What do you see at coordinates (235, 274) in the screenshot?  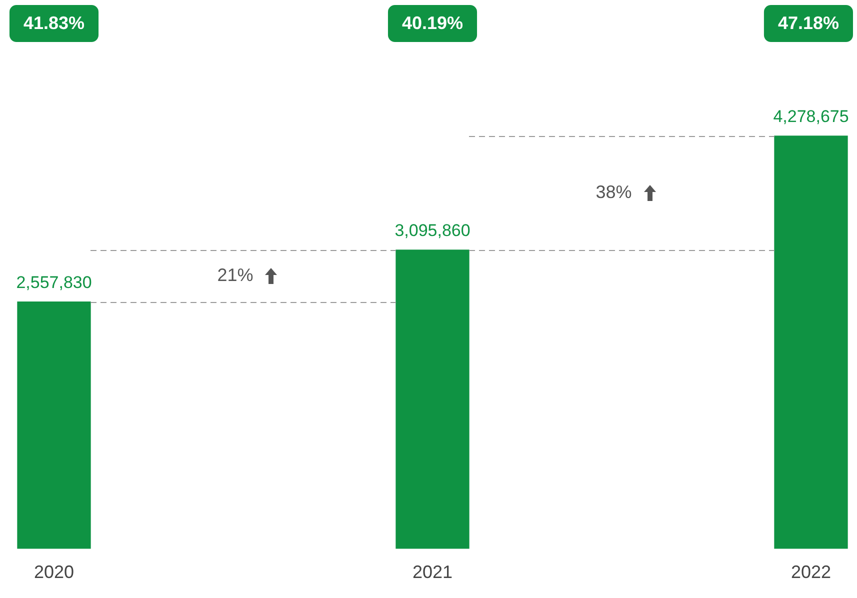 I see `annotation: 21%` at bounding box center [235, 274].